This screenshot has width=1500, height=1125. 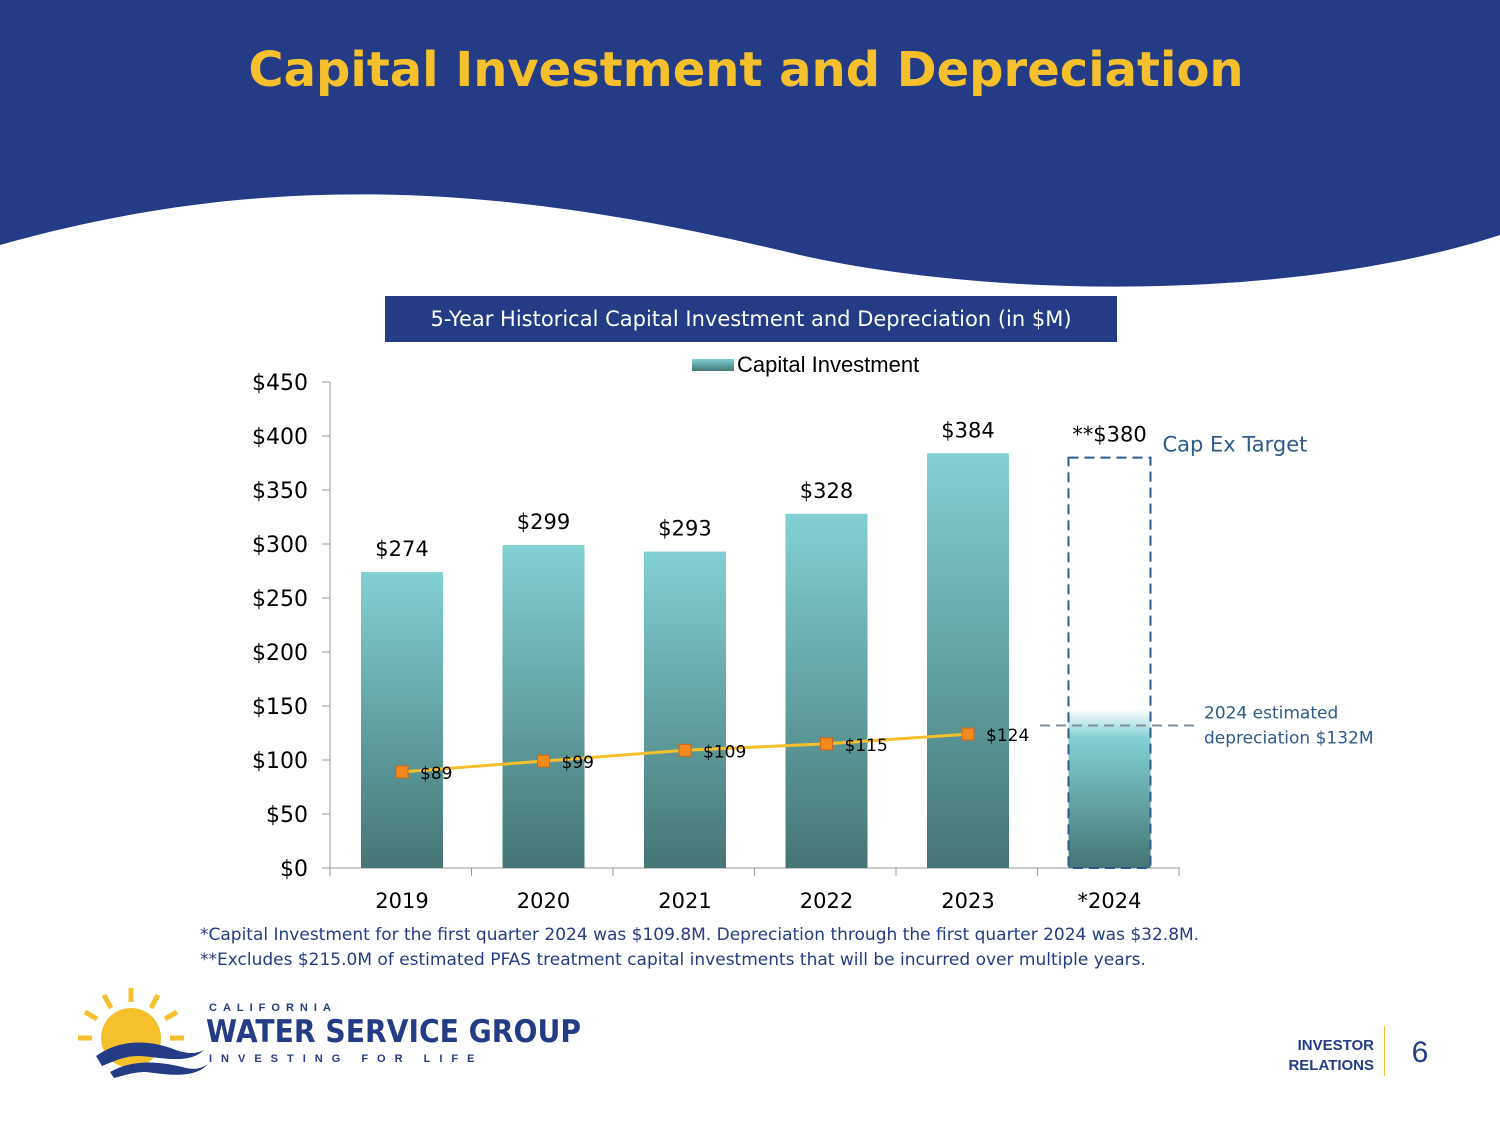 I want to click on investor-label-line2: RELATIONS, so click(x=1331, y=1065).